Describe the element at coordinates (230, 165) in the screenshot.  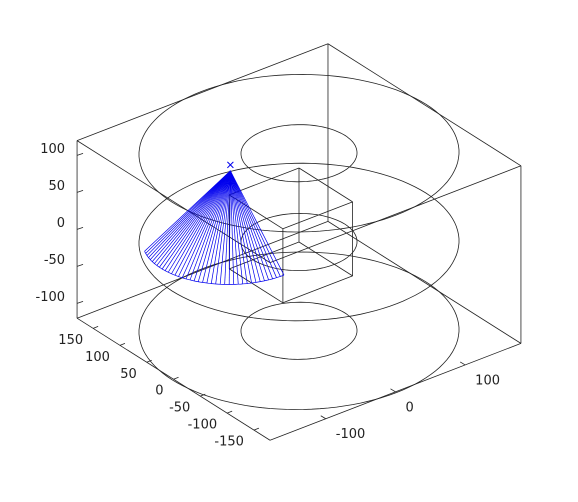
I see `apex-marker` at that location.